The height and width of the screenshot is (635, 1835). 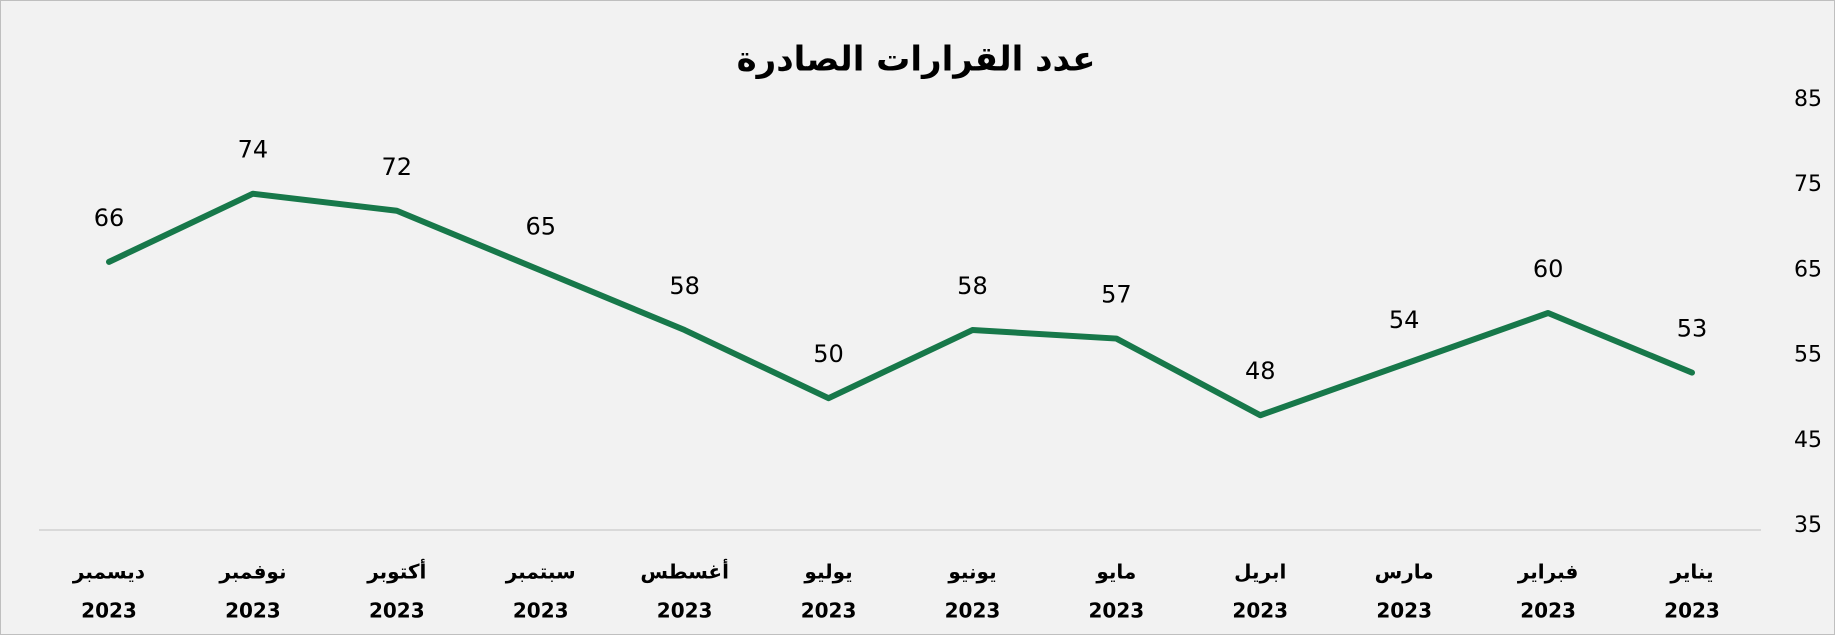 I want to click on data-label: 53, so click(x=1692, y=329).